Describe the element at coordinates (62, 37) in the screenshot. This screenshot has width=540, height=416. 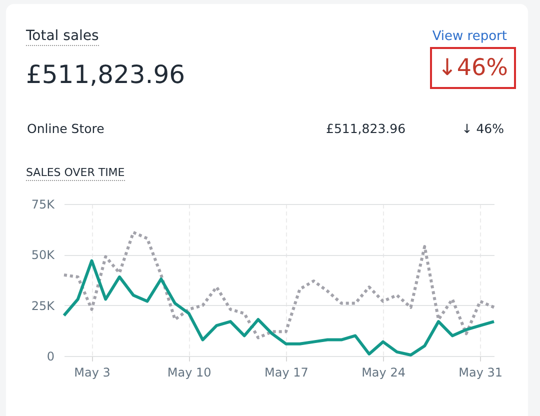
I see `chart-title: Total sales` at that location.